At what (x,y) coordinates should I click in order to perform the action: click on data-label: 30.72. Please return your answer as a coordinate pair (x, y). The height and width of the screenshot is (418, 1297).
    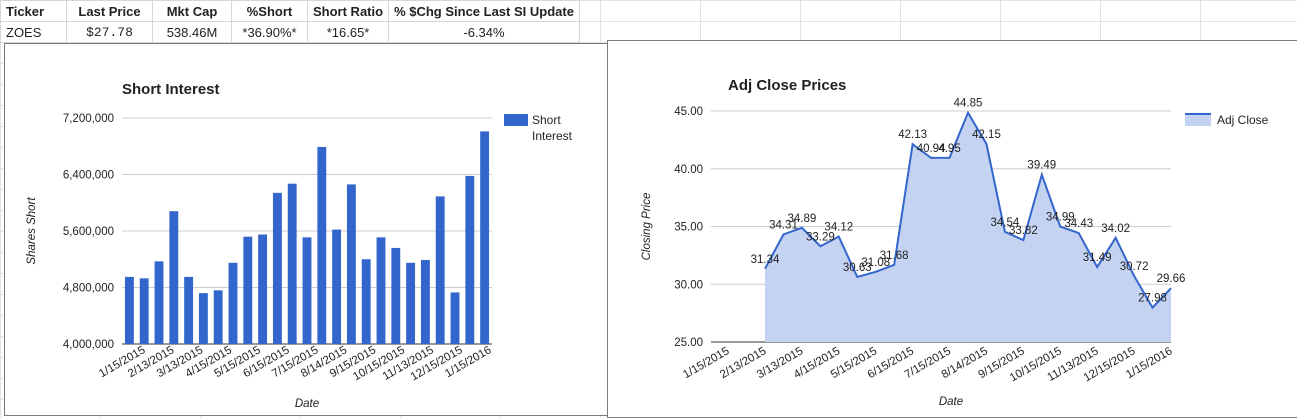
    Looking at the image, I should click on (1134, 267).